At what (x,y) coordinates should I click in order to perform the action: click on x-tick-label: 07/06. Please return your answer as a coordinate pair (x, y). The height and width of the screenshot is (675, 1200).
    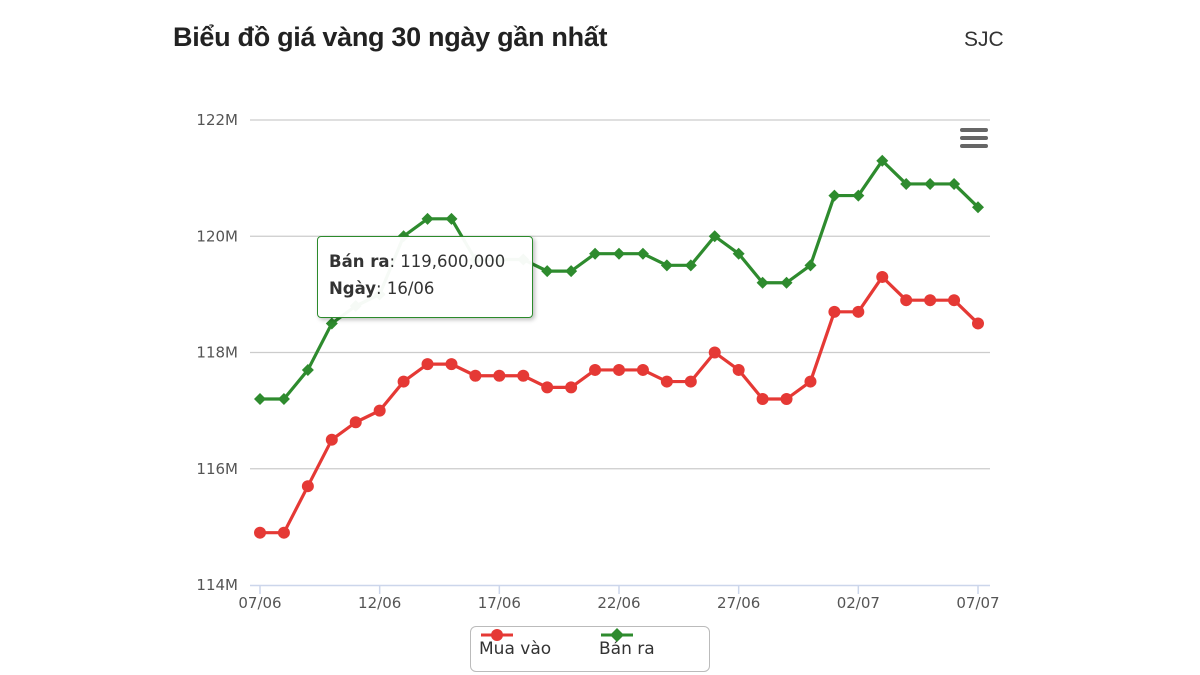
    Looking at the image, I should click on (259, 603).